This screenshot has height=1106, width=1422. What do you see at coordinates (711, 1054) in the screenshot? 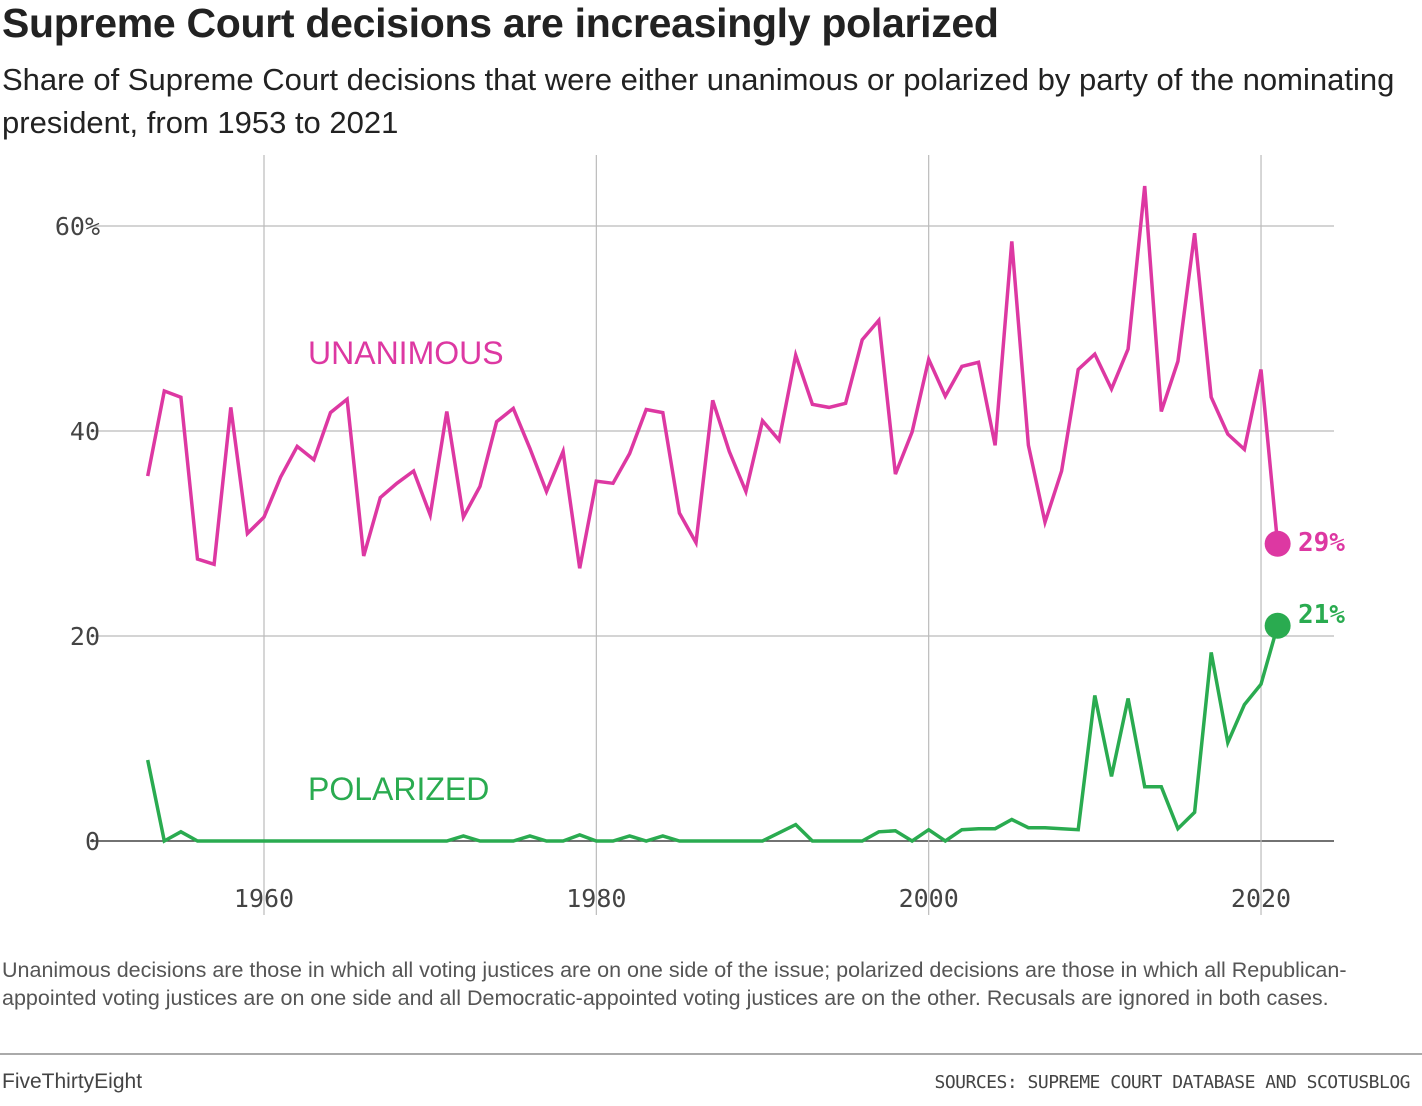
I see `footer-divider` at bounding box center [711, 1054].